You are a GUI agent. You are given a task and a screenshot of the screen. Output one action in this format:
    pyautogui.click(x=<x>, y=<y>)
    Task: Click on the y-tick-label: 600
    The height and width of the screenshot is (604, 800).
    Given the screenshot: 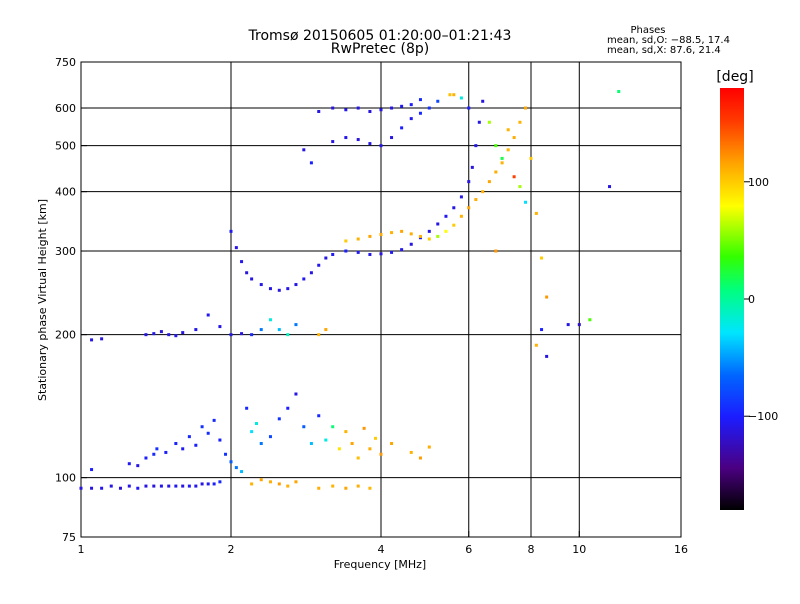 What is the action you would take?
    pyautogui.click(x=65, y=108)
    